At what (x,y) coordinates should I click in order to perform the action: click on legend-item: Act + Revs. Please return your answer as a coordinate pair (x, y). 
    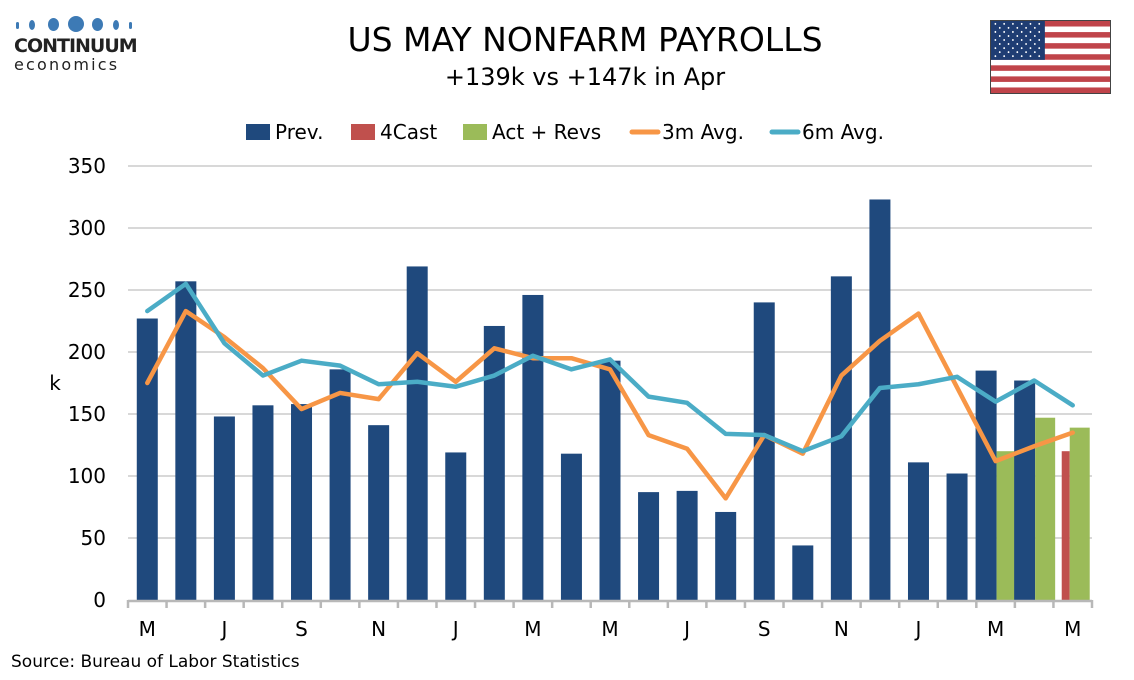
    Looking at the image, I should click on (532, 132).